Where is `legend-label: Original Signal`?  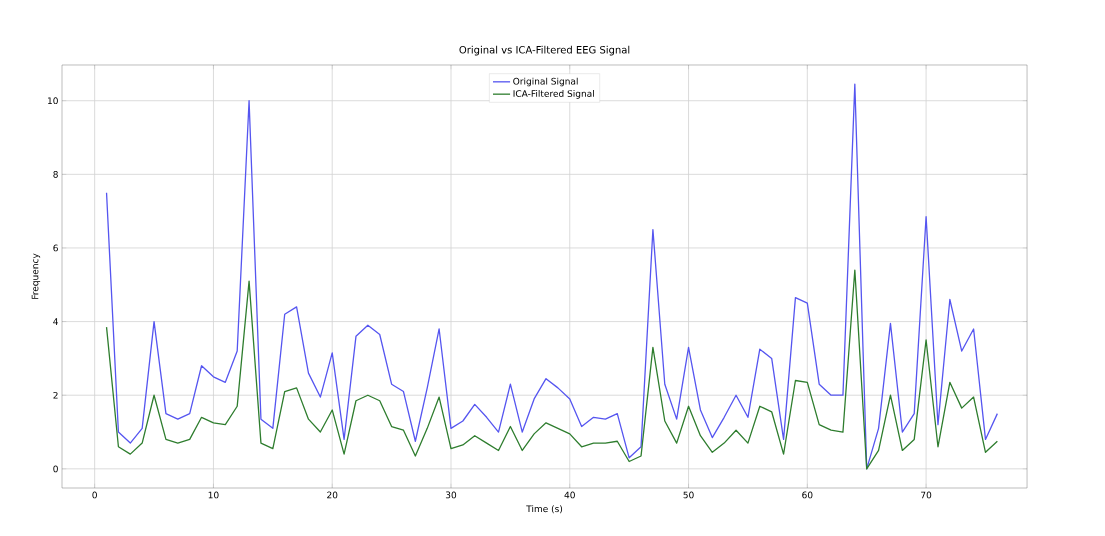
legend-label: Original Signal is located at coordinates (545, 82).